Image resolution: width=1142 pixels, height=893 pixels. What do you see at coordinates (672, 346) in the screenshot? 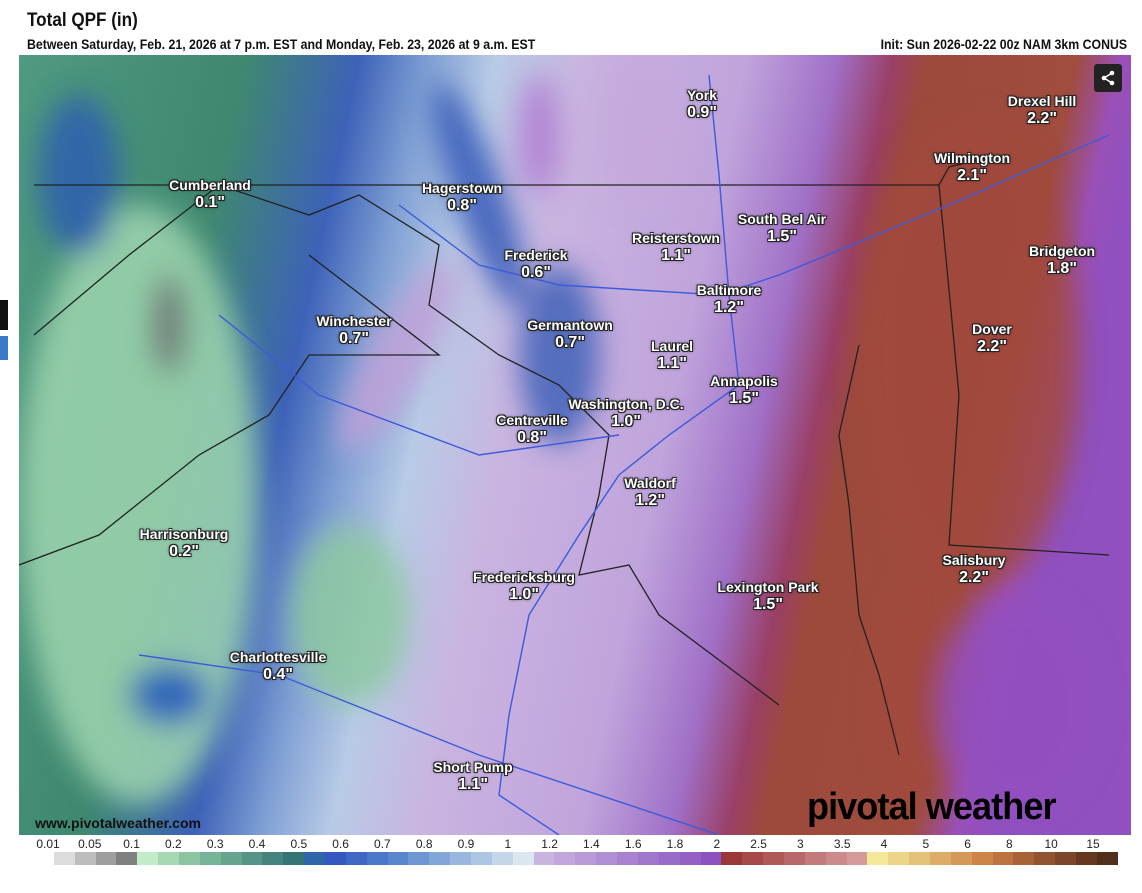
I see `city-name: Laurel` at bounding box center [672, 346].